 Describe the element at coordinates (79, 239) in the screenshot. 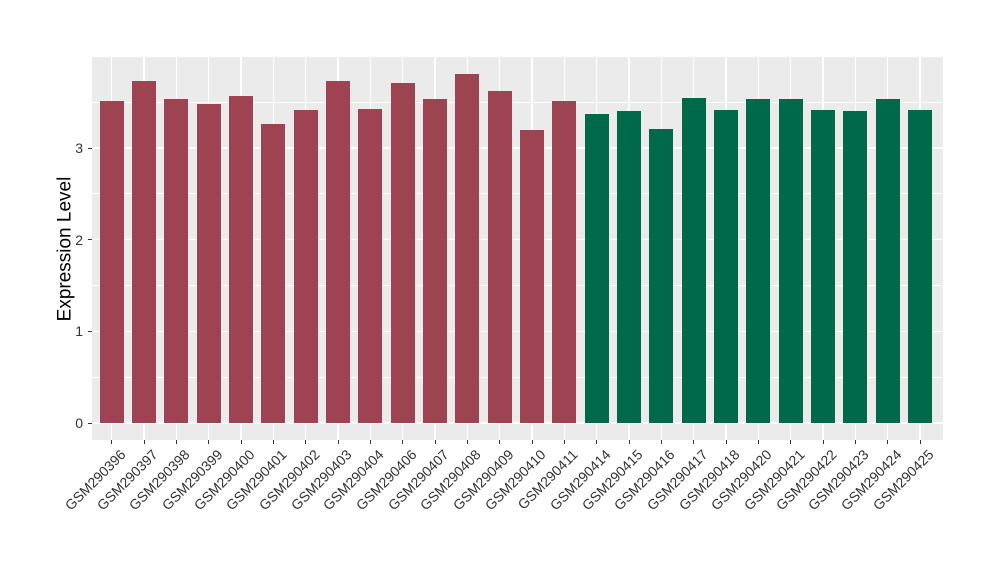

I see `y-tick-label: 2` at that location.